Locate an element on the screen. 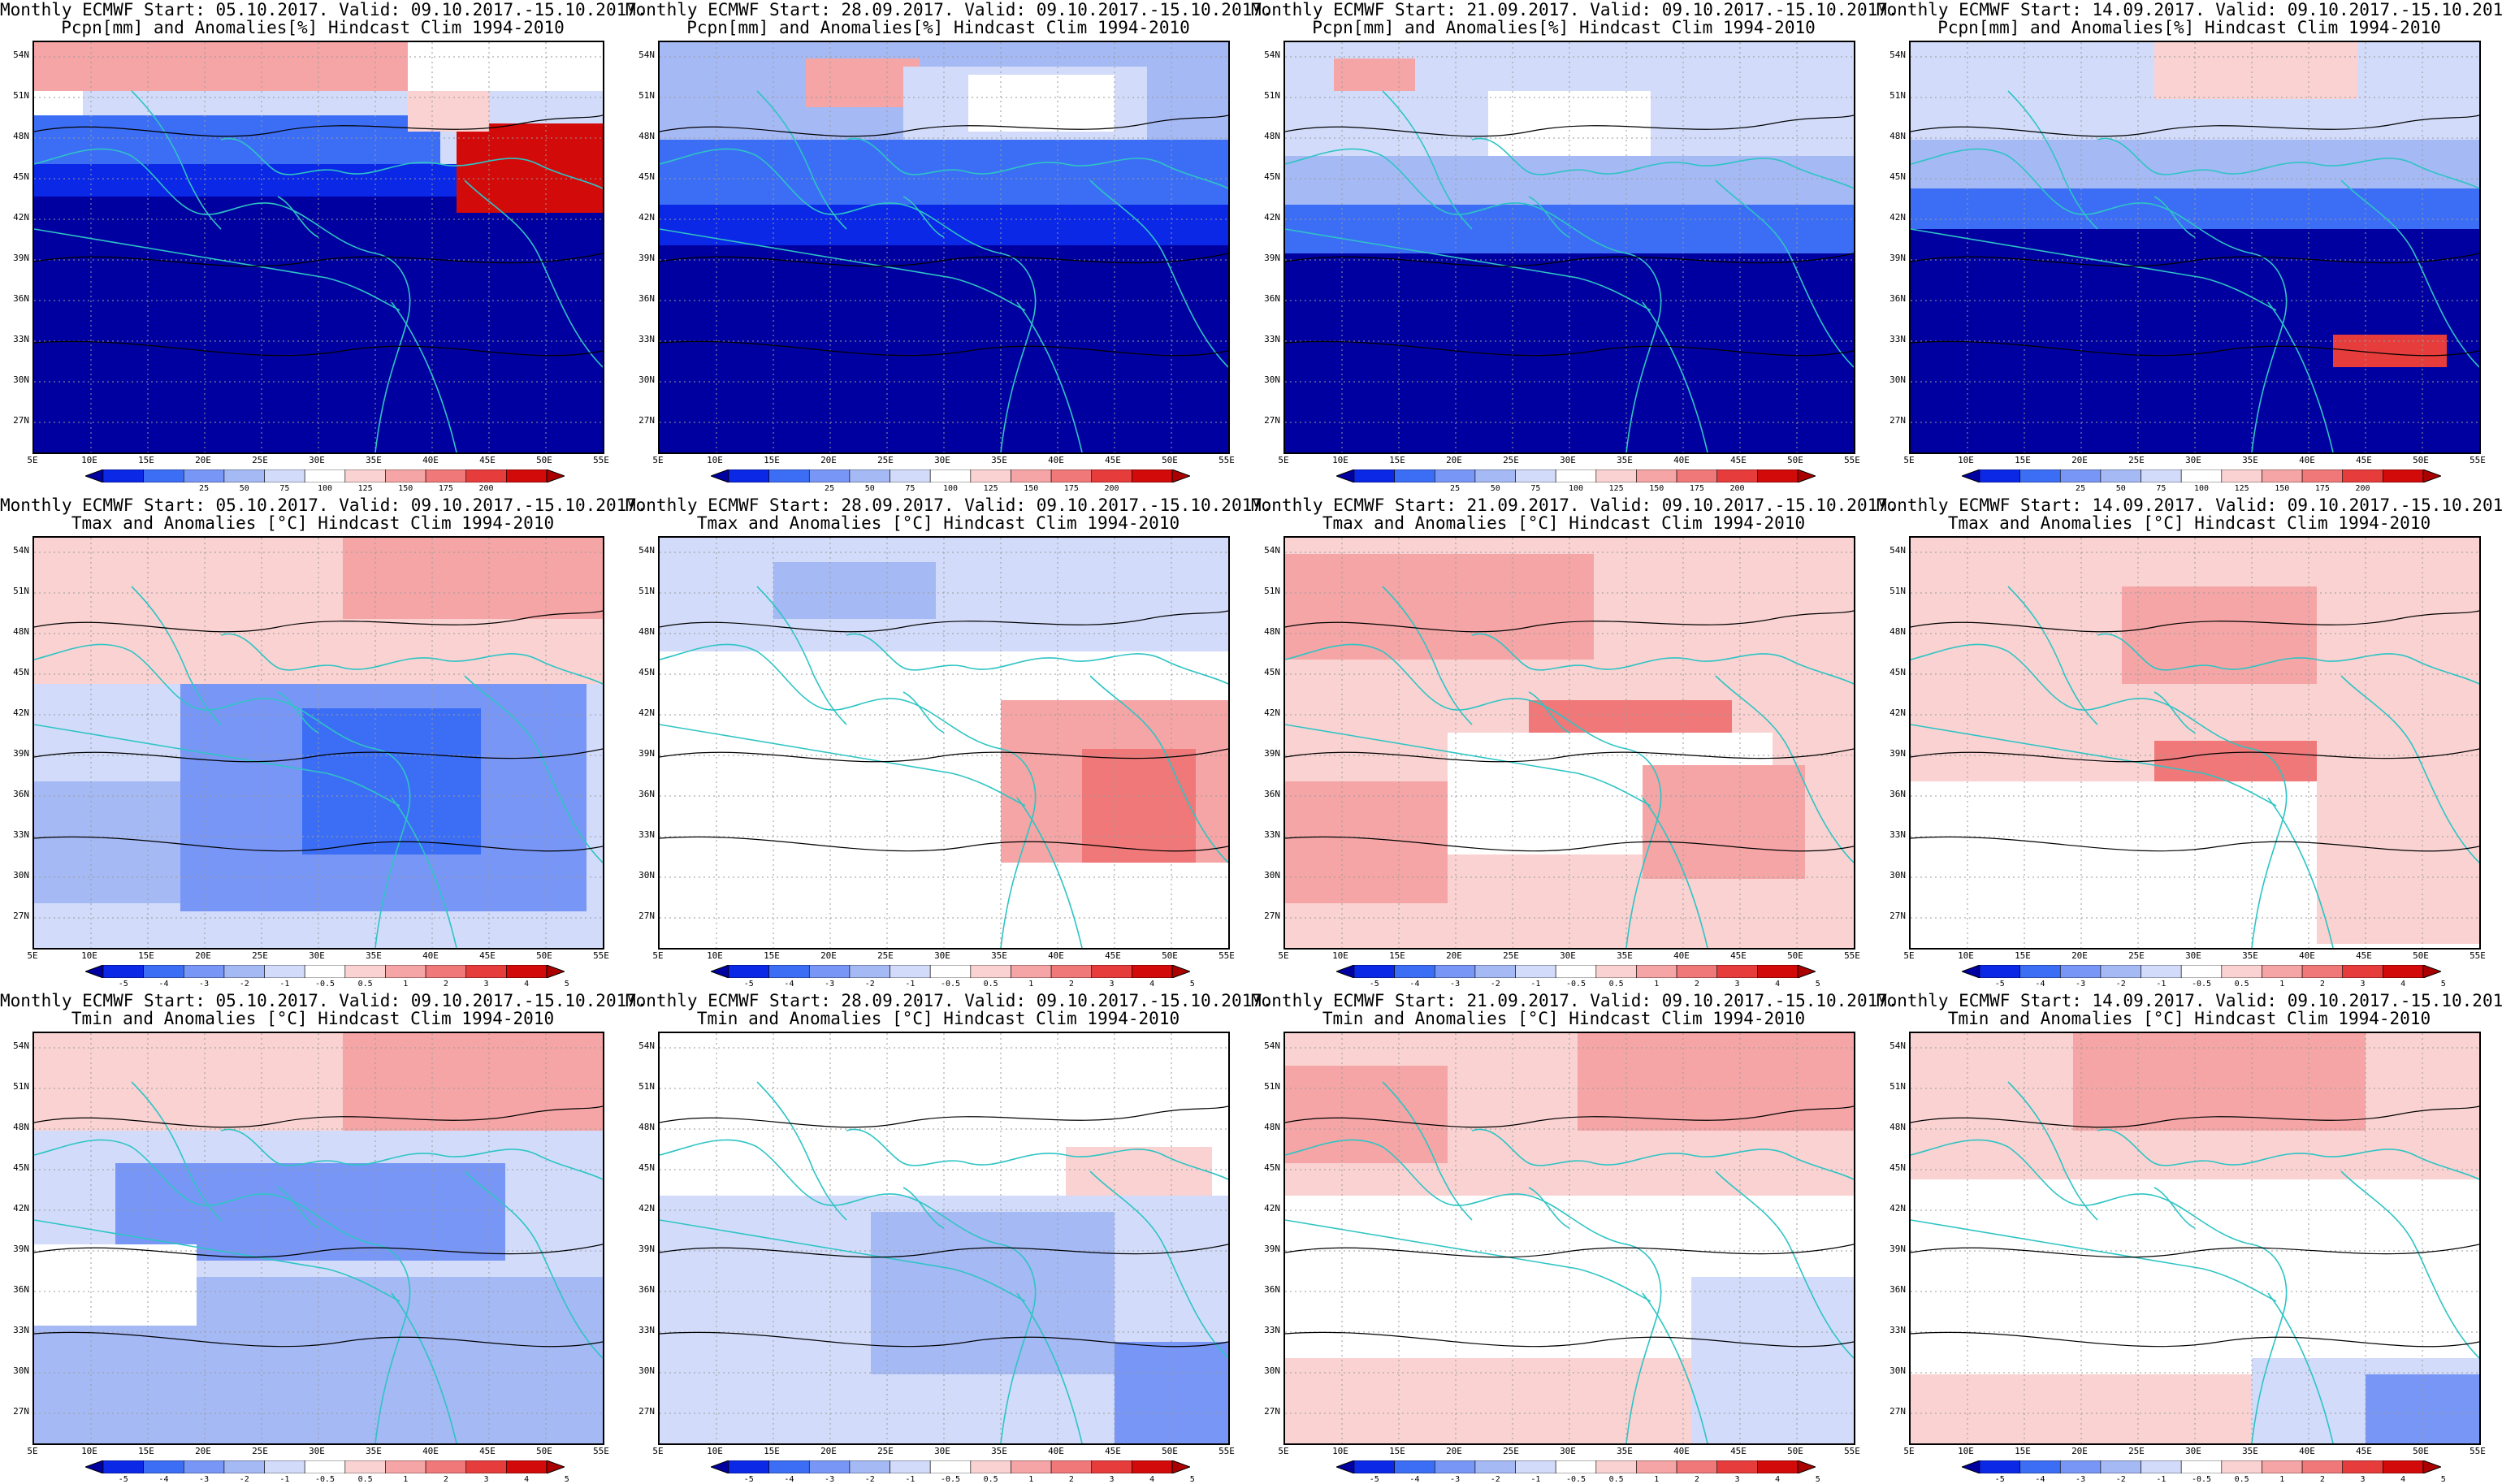  colorbar-tick-label: 100 is located at coordinates (325, 488).